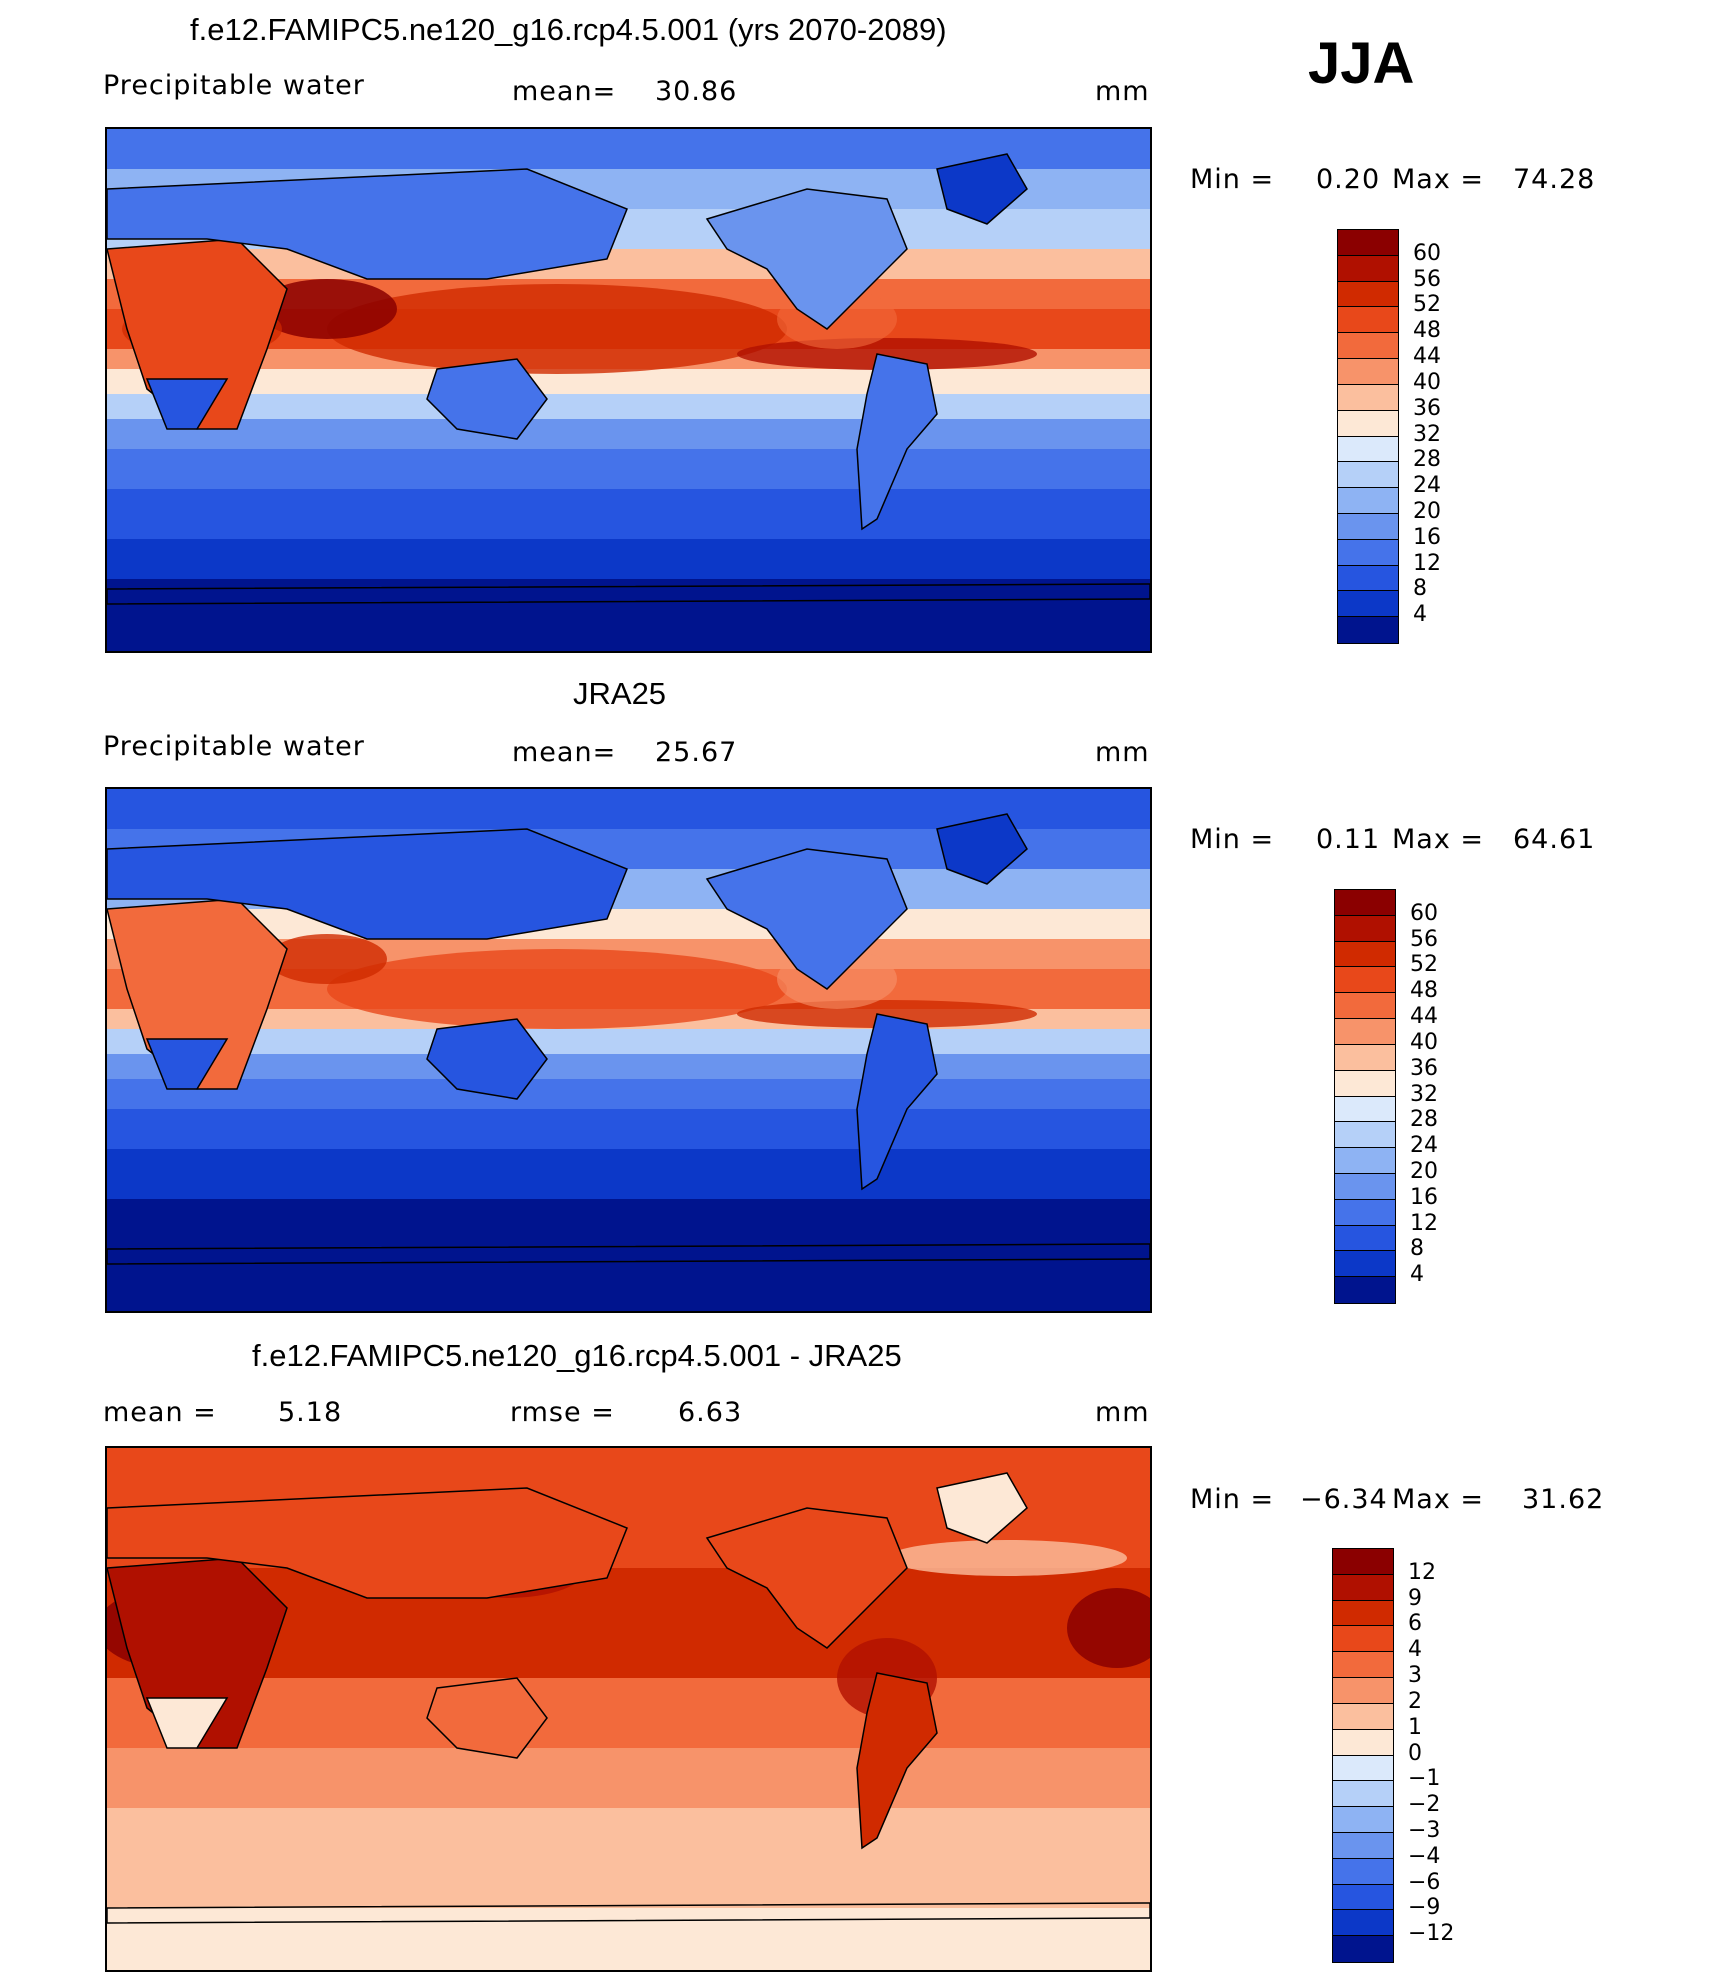 The image size is (1710, 1974). Describe the element at coordinates (1438, 839) in the screenshot. I see `panel2-max-label: Max =` at that location.